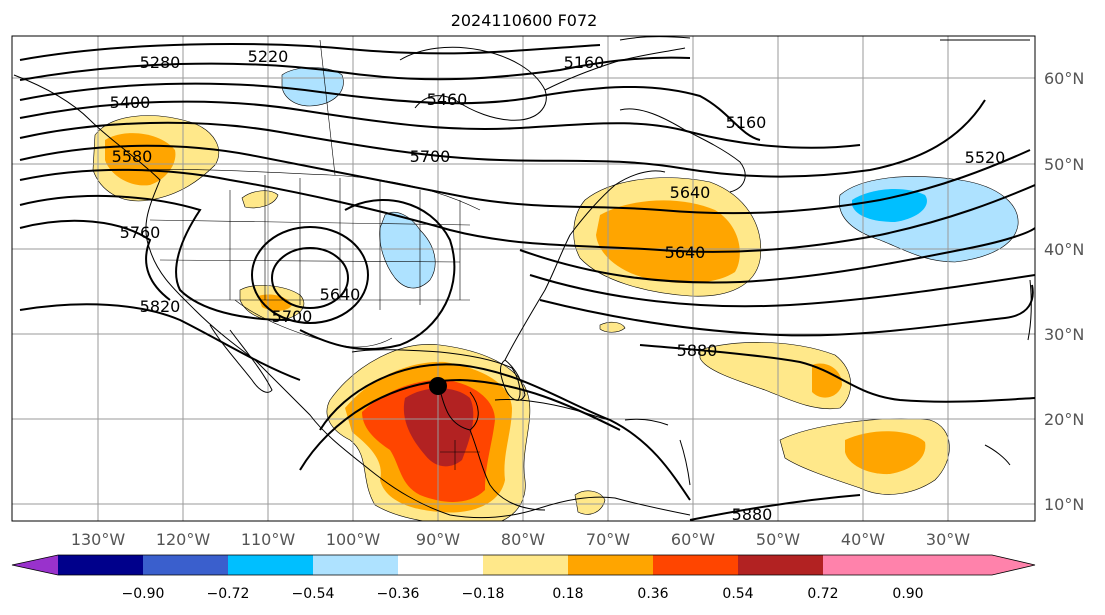 This screenshot has width=1105, height=615. I want to click on contour-label: 5220, so click(268, 56).